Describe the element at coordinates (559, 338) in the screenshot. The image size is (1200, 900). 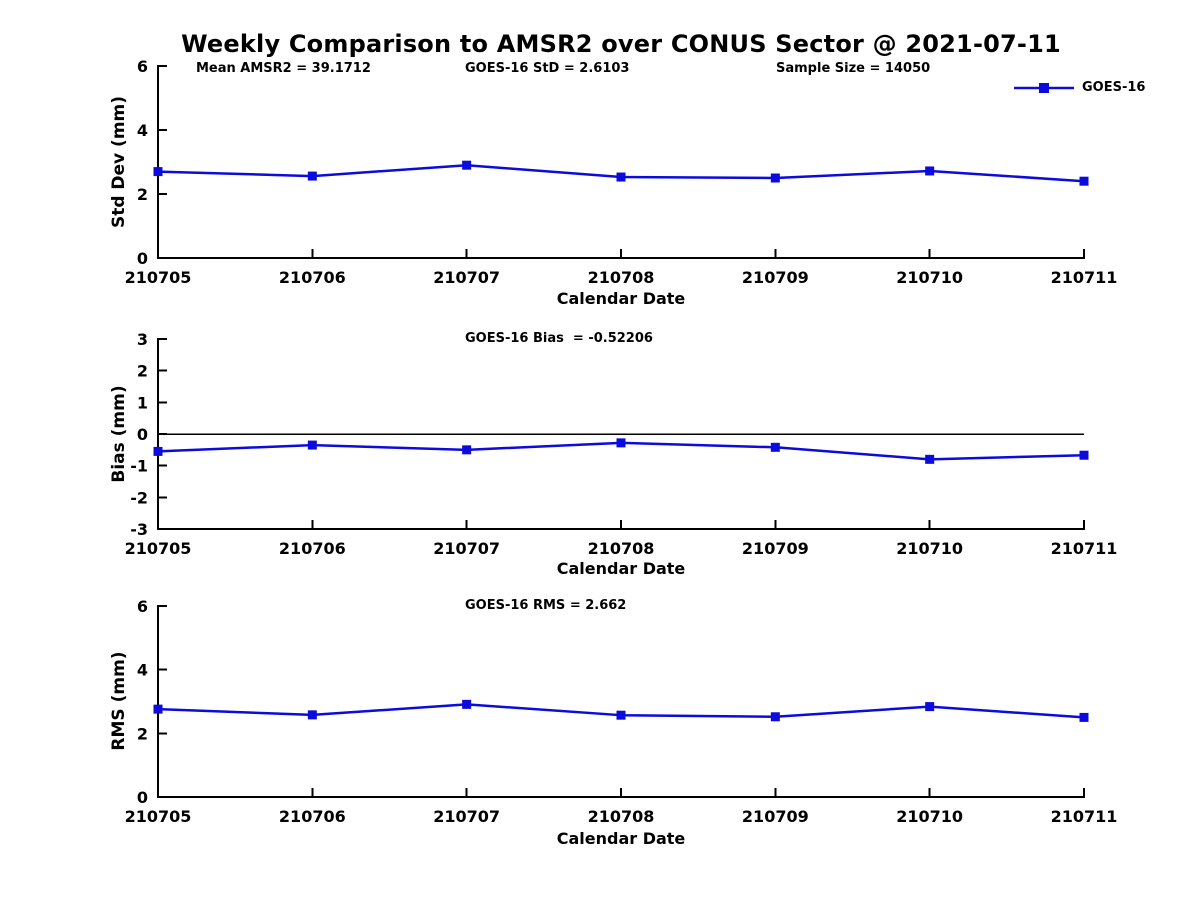
I see `annotation-goes16-bias: GOES-16 Bias = -0.52206` at that location.